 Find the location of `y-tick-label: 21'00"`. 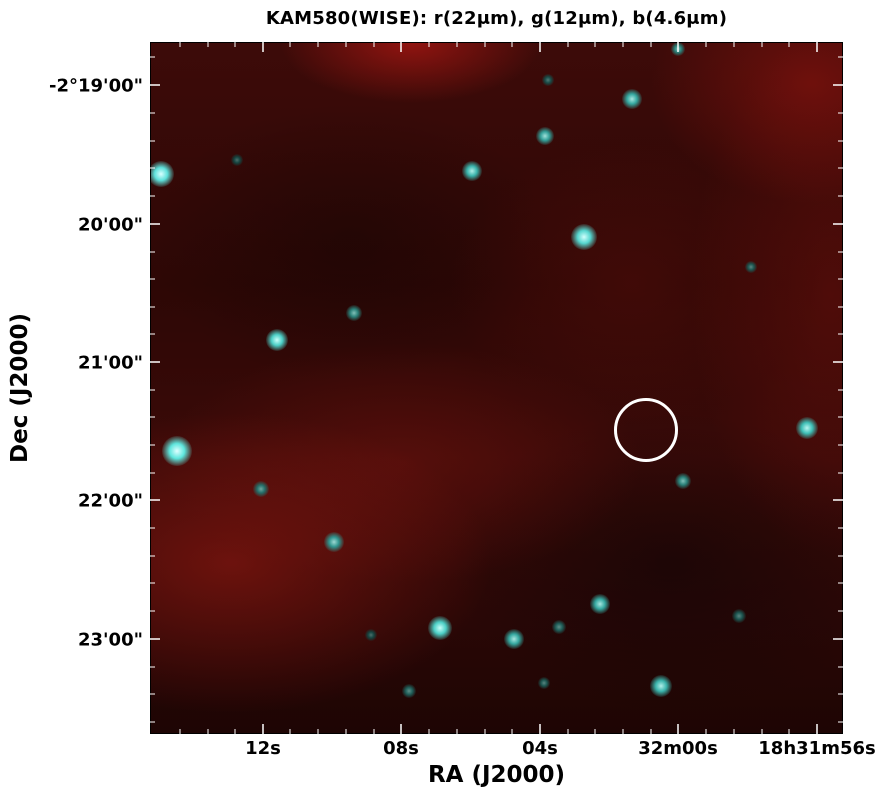

y-tick-label: 21'00" is located at coordinates (110, 363).